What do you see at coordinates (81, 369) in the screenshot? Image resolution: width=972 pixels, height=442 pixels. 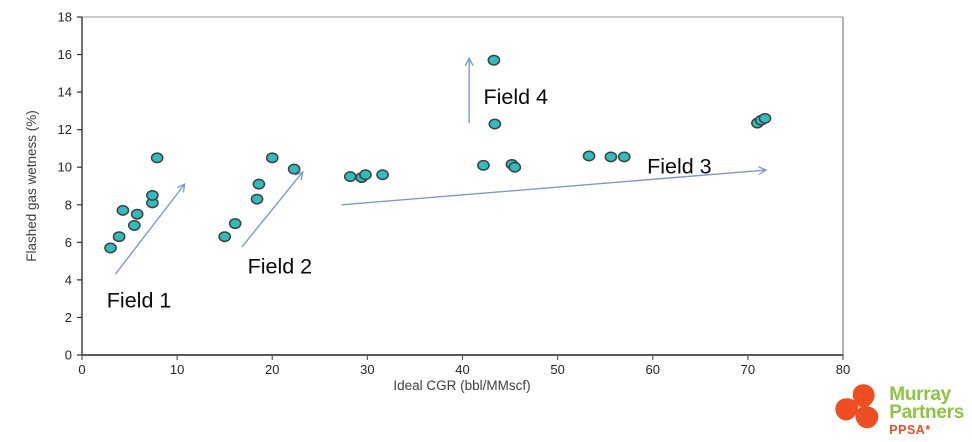 I see `x-tick-label: 0` at bounding box center [81, 369].